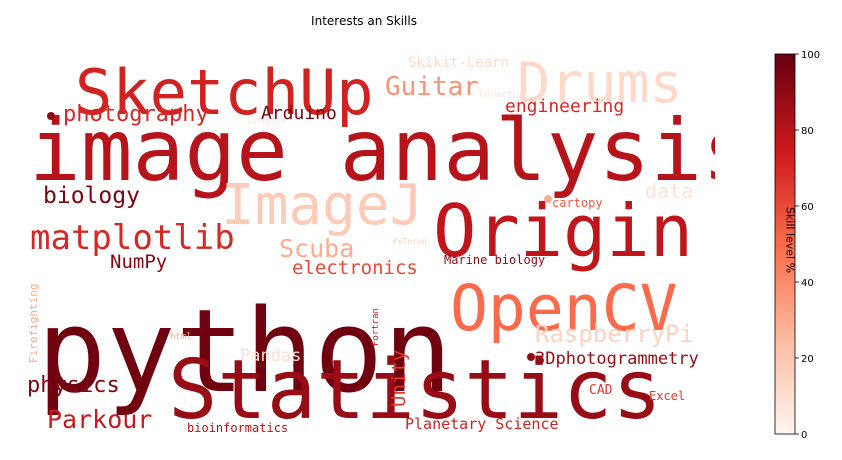 This screenshot has height=460, width=842. I want to click on word-photography: photography, so click(136, 114).